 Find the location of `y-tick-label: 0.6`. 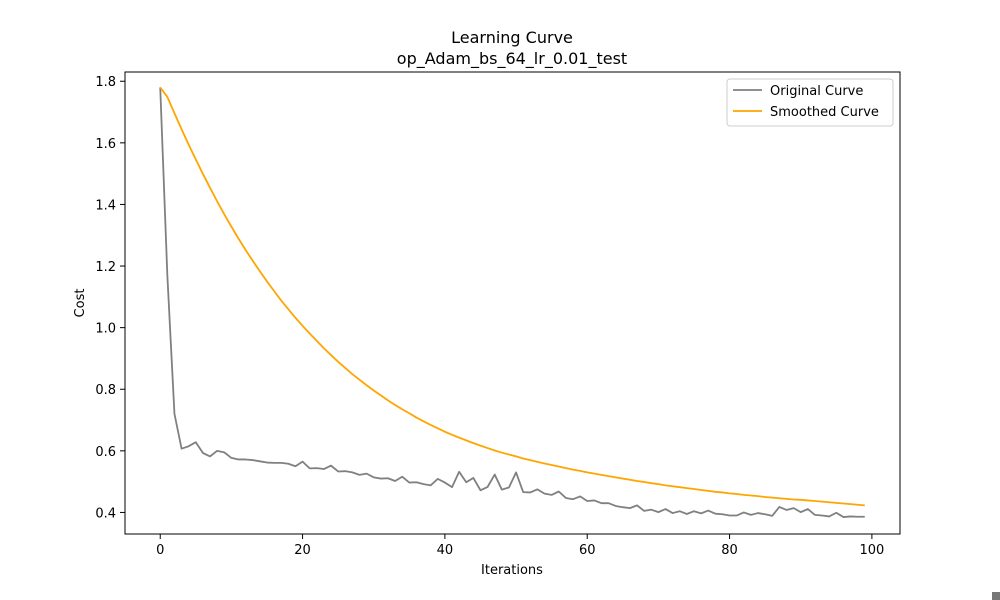

y-tick-label: 0.6 is located at coordinates (105, 452).